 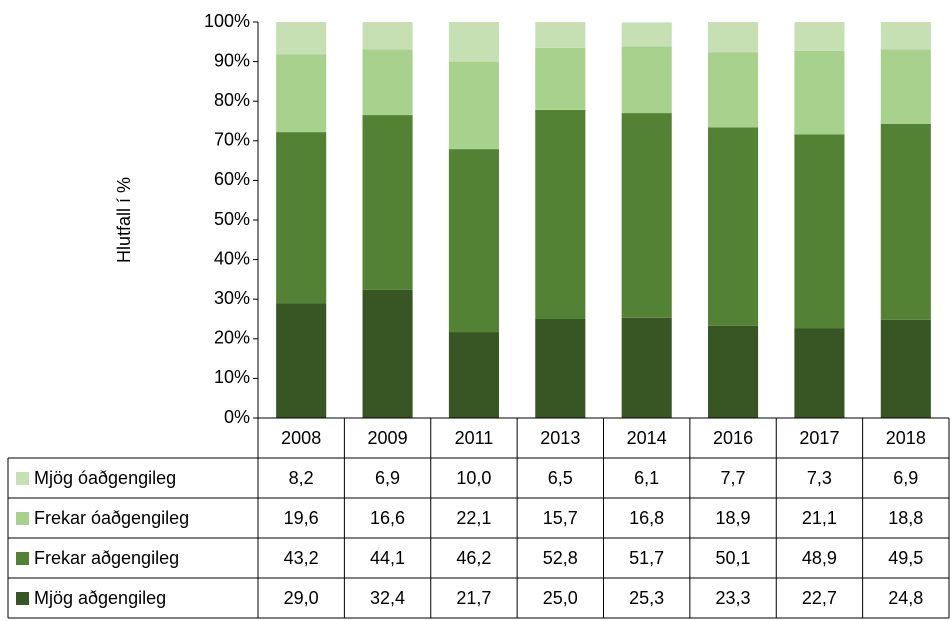 What do you see at coordinates (733, 598) in the screenshot?
I see `table-value: 23,3` at bounding box center [733, 598].